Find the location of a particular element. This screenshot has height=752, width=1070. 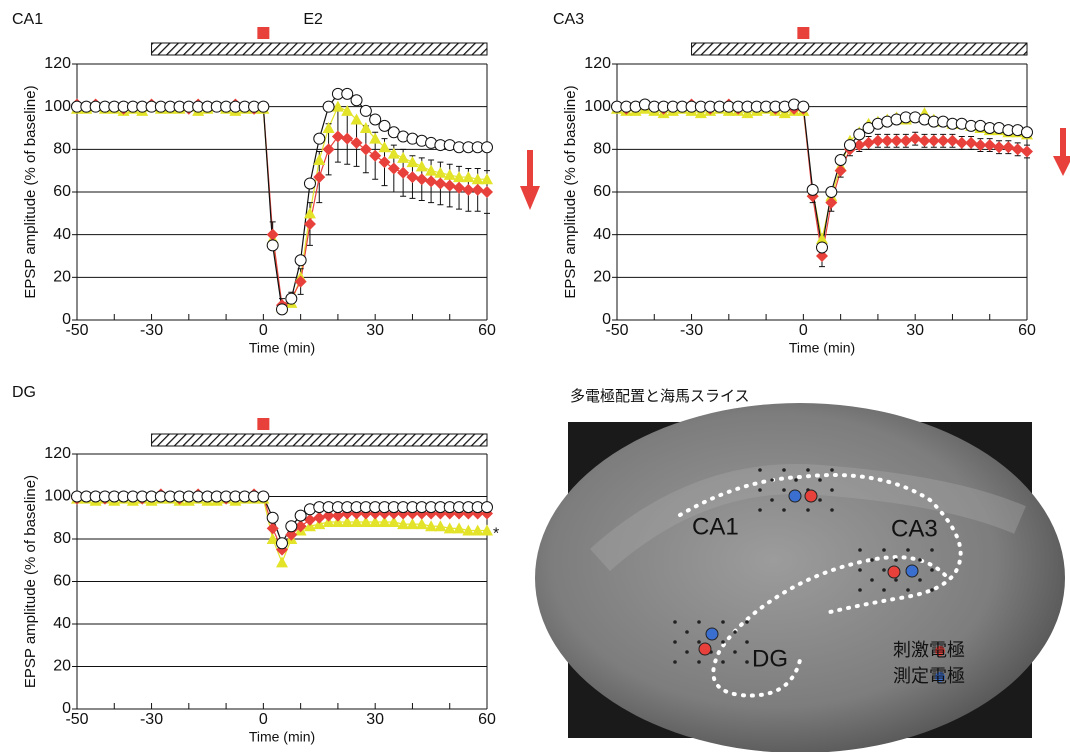

legend-label: 刺激電極 is located at coordinates (929, 650).